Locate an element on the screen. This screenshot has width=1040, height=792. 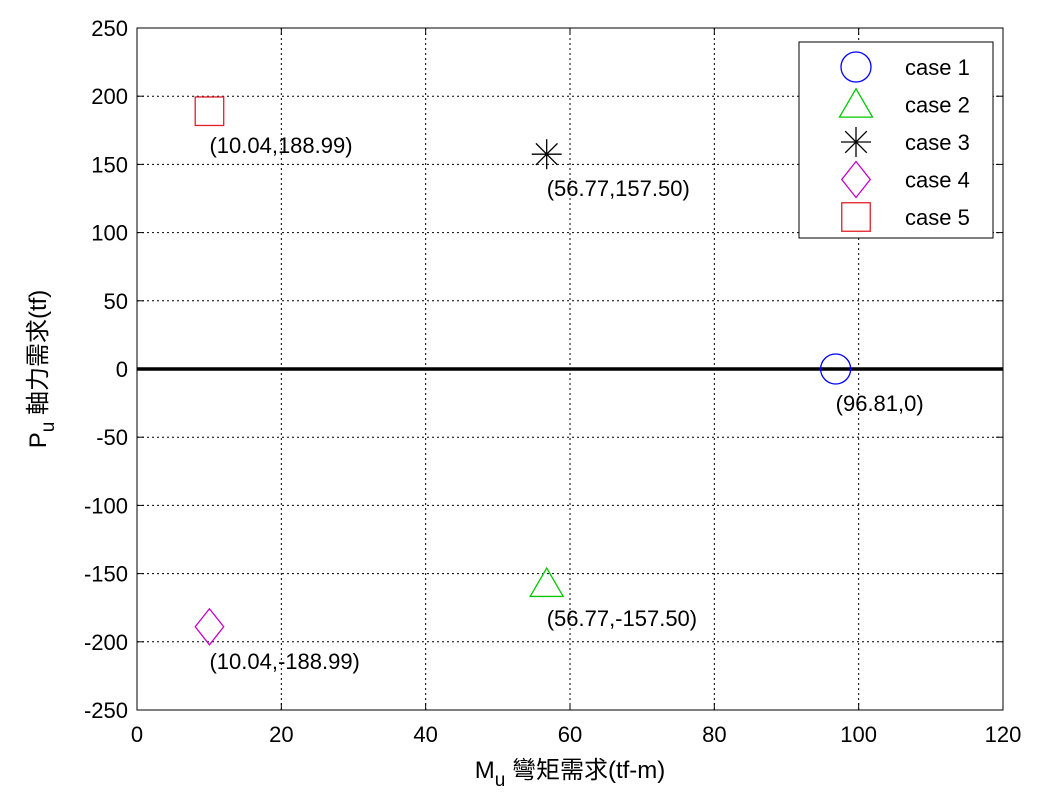
y-tick-label: -250 is located at coordinates (106, 710).